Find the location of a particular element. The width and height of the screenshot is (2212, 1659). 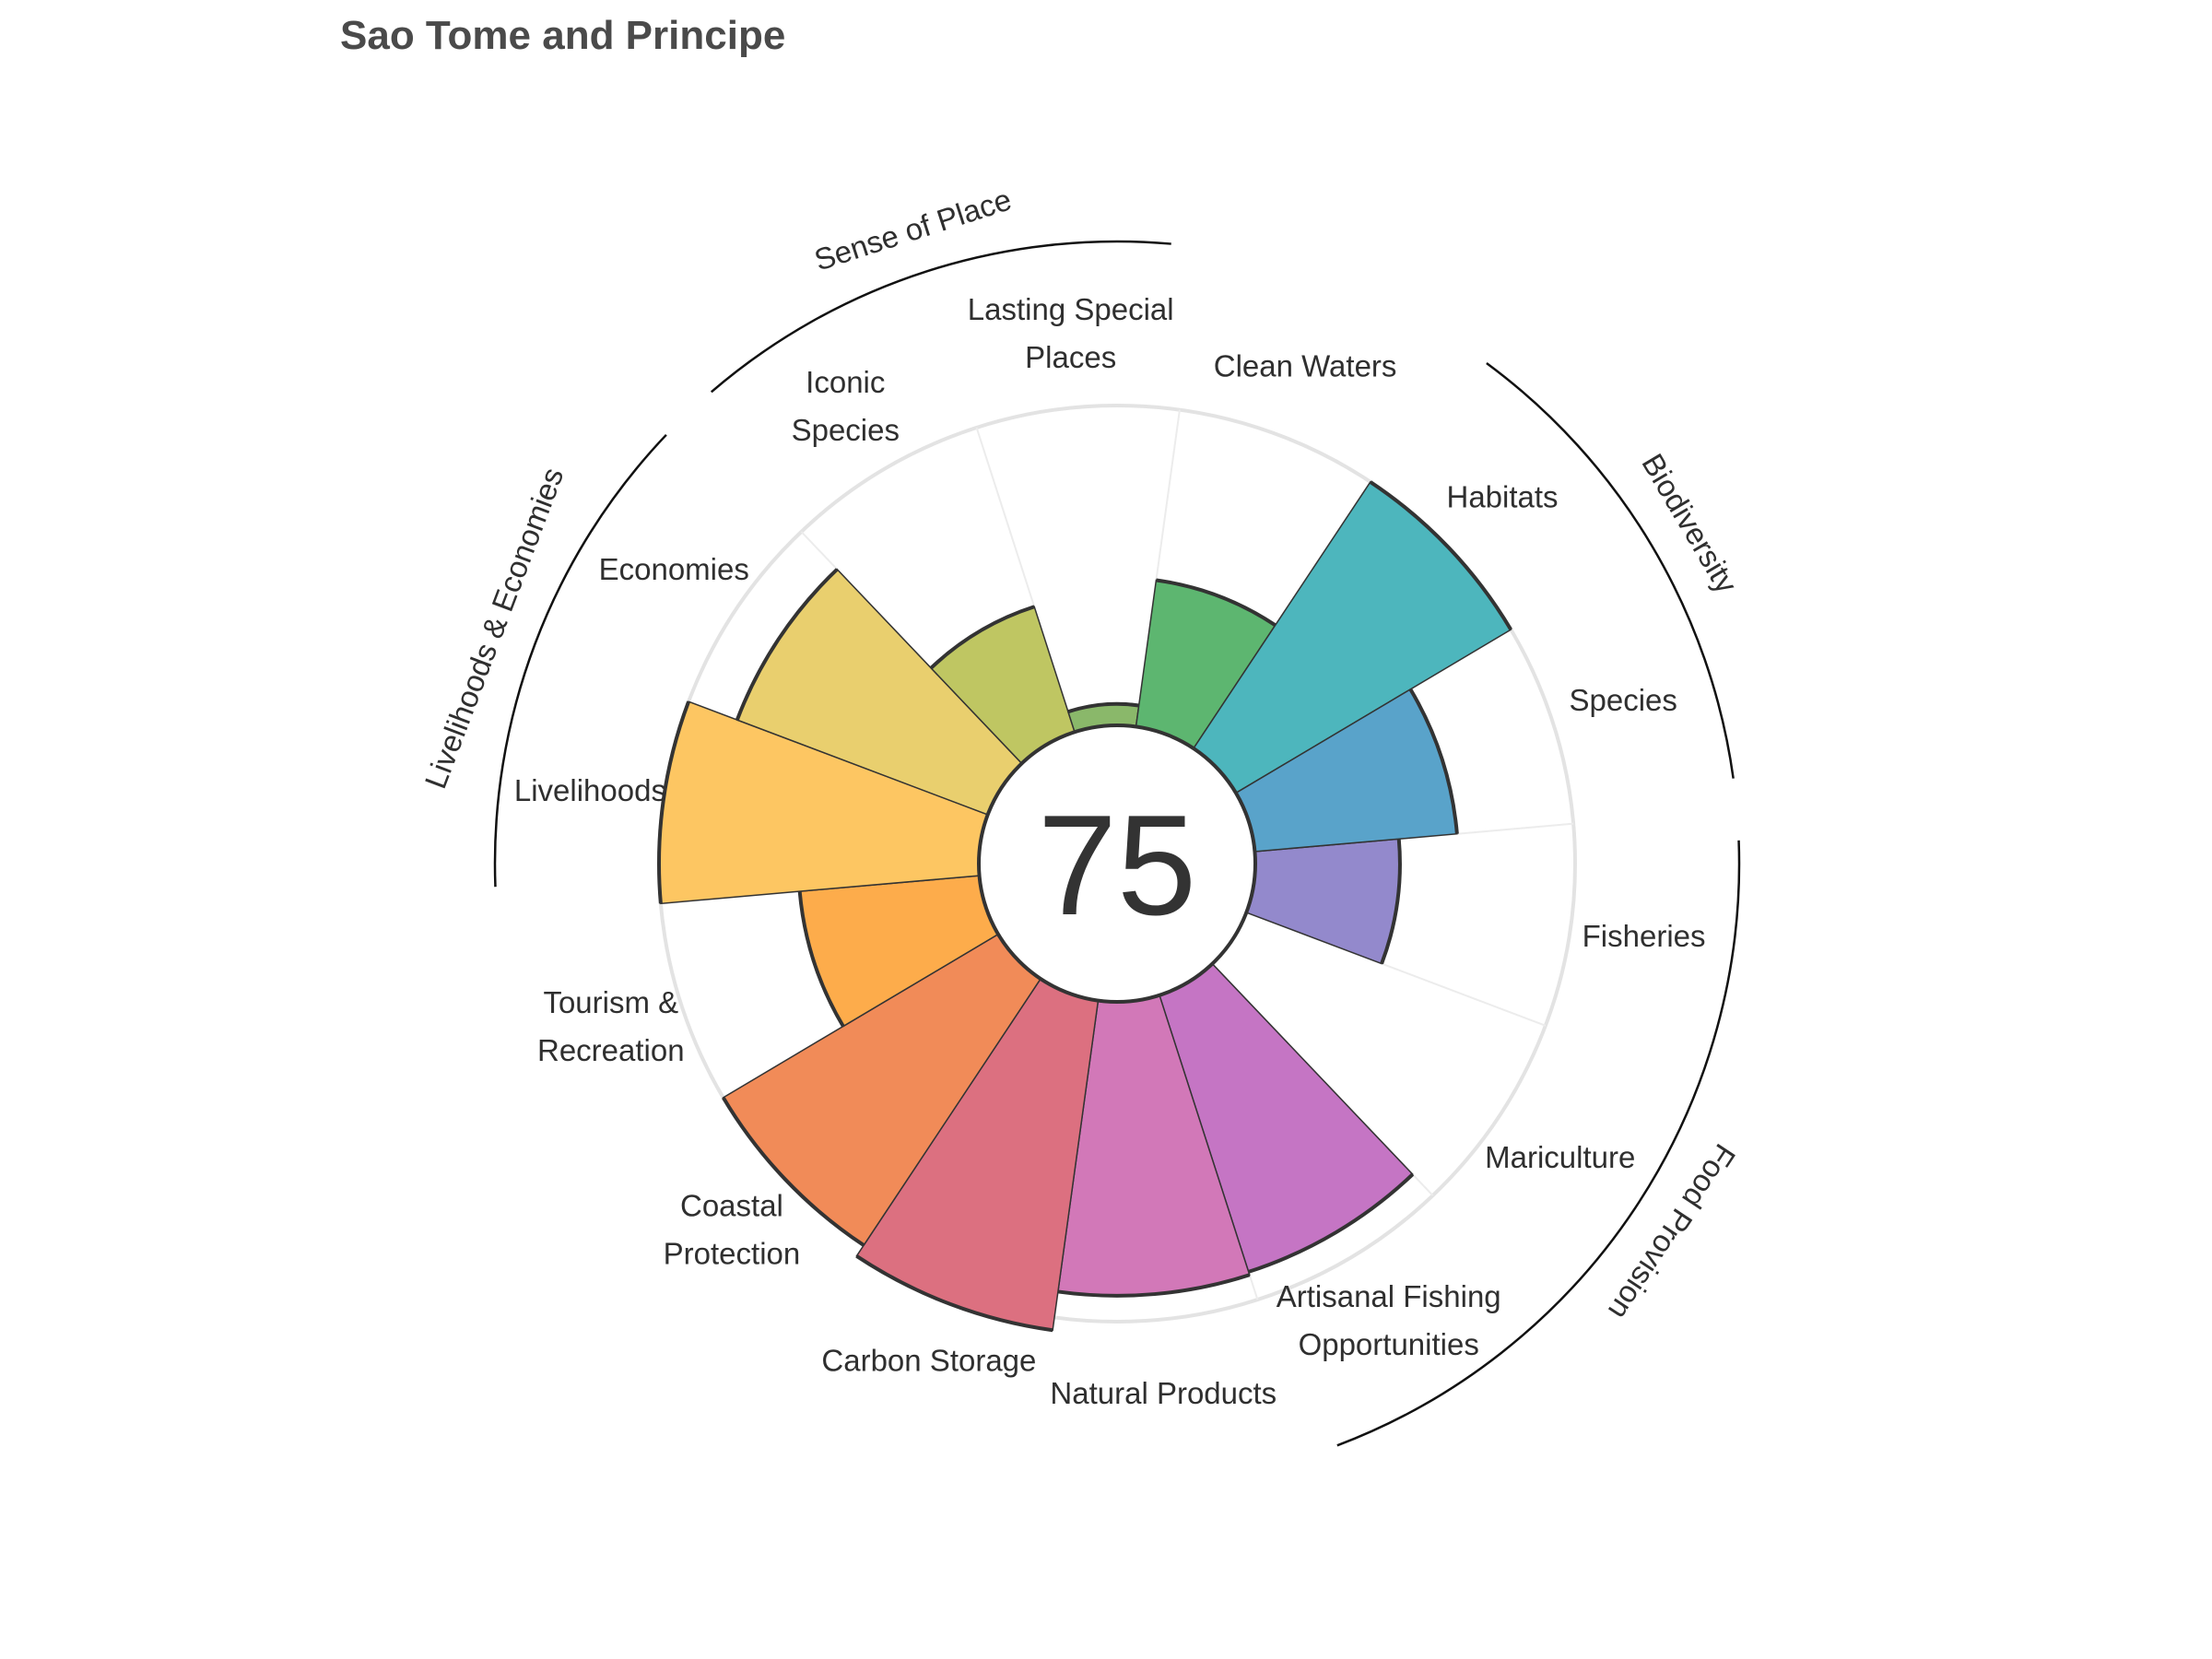

petal-label-mariculture: Mariculture is located at coordinates (1560, 1157).